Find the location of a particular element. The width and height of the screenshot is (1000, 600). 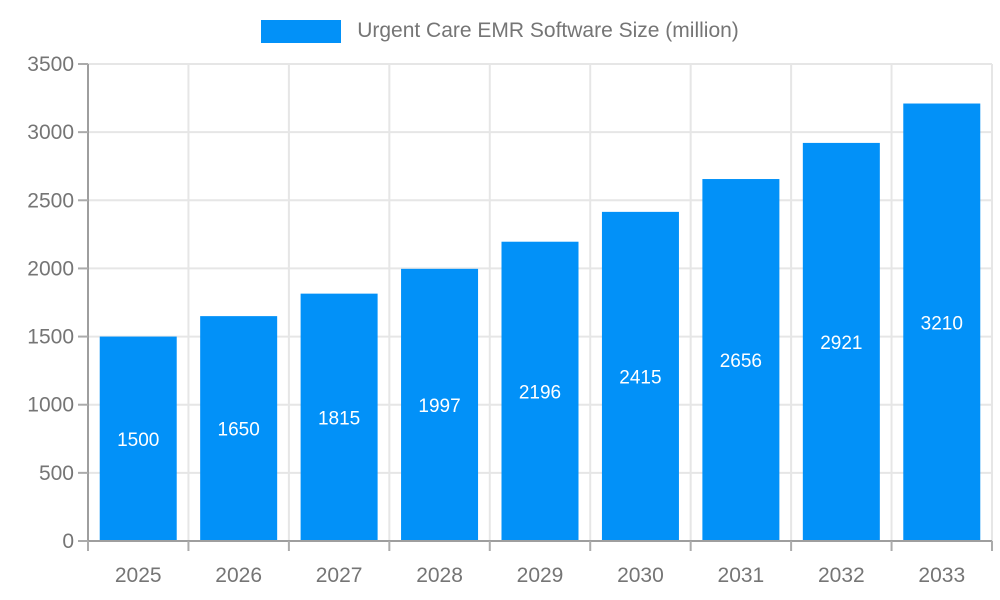

x-tick-label: 2026 is located at coordinates (238, 575).